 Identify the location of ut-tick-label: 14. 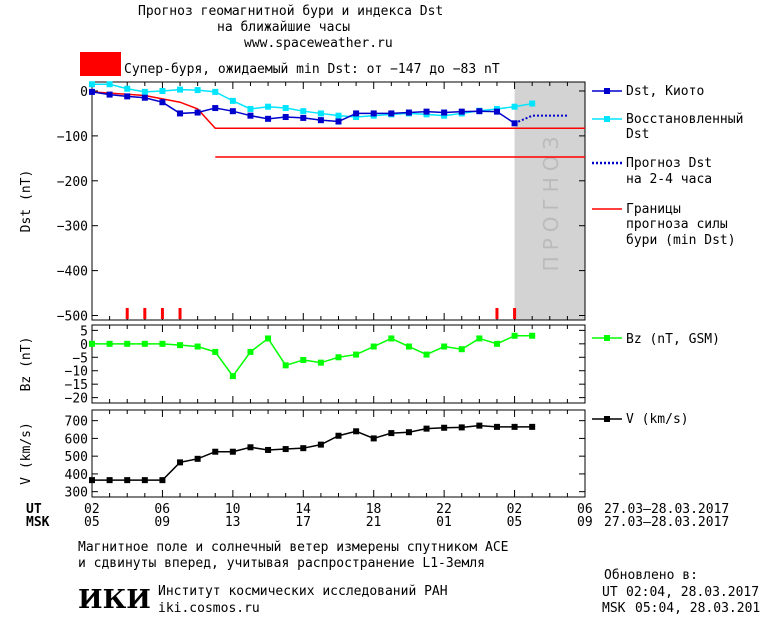
(303, 509).